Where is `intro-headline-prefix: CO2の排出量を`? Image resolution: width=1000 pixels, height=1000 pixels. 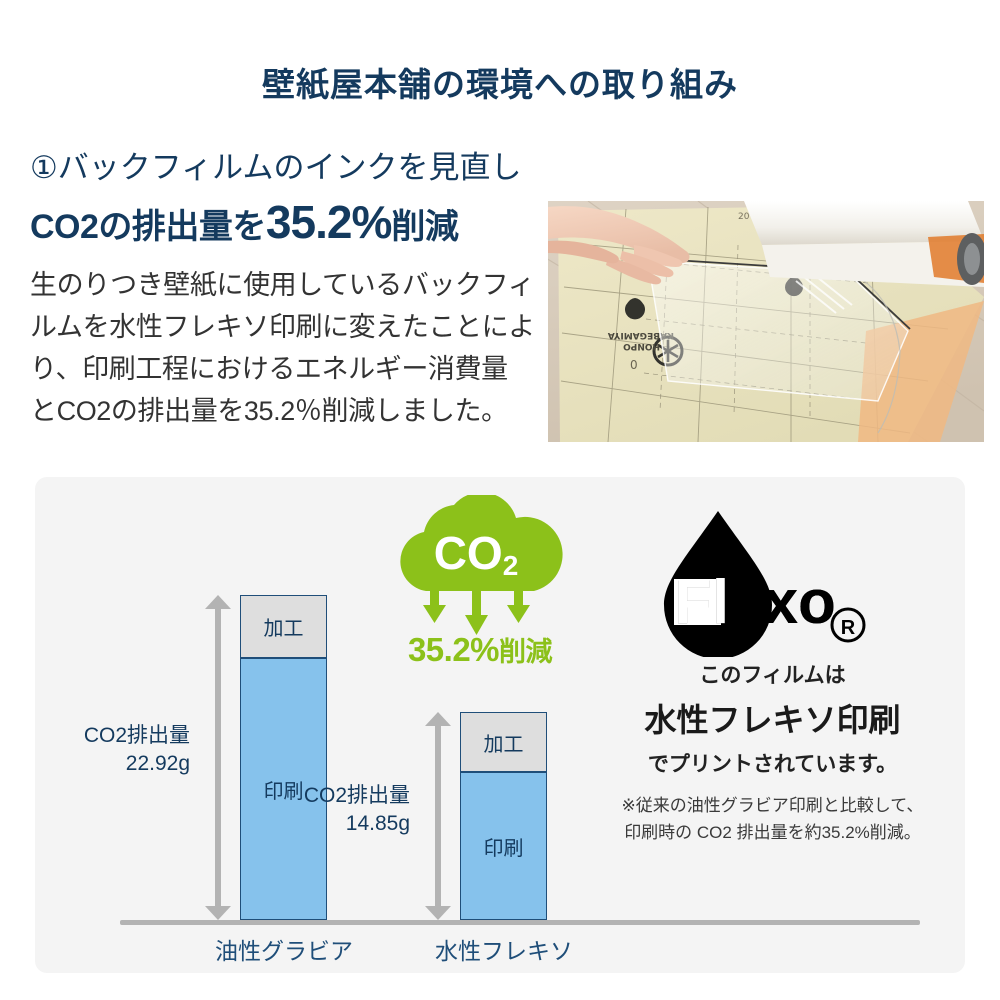 intro-headline-prefix: CO2の排出量を is located at coordinates (148, 226).